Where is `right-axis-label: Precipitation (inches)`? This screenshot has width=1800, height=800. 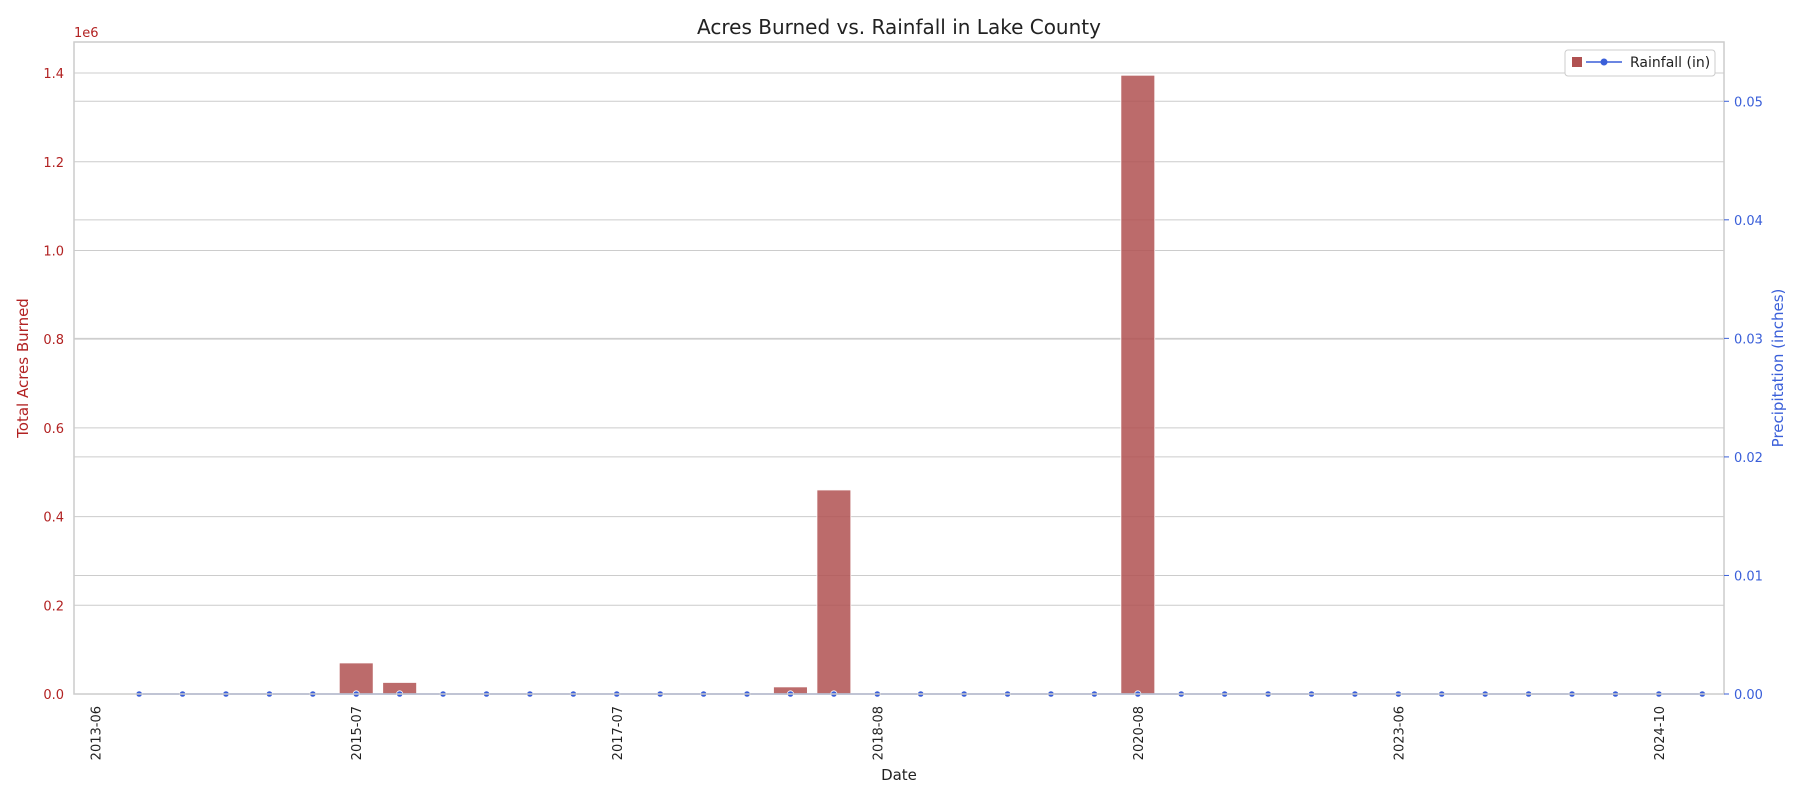 right-axis-label: Precipitation (inches) is located at coordinates (1778, 368).